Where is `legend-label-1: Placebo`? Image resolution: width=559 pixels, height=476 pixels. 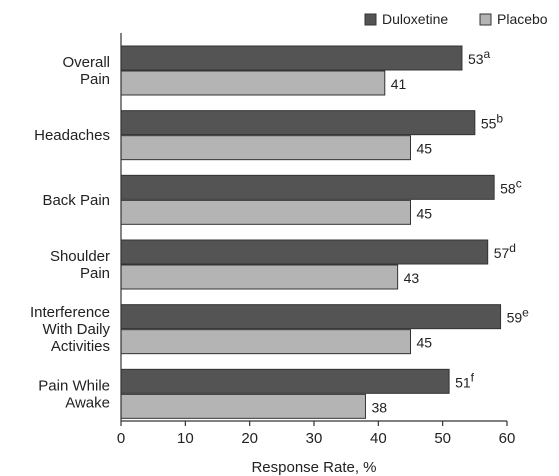 legend-label-1: Placebo is located at coordinates (522, 19).